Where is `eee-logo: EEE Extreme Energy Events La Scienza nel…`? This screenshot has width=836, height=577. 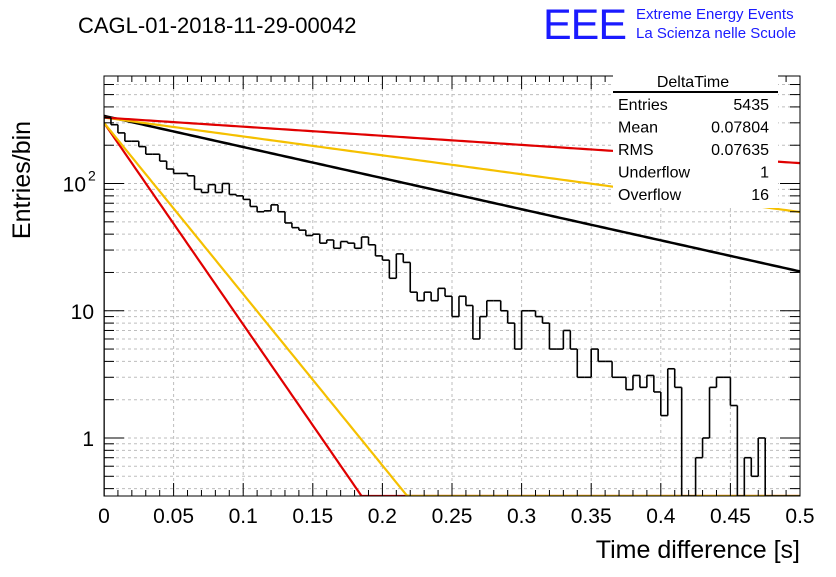 eee-logo: EEE Extreme Energy Events La Scienza nel… is located at coordinates (669, 25).